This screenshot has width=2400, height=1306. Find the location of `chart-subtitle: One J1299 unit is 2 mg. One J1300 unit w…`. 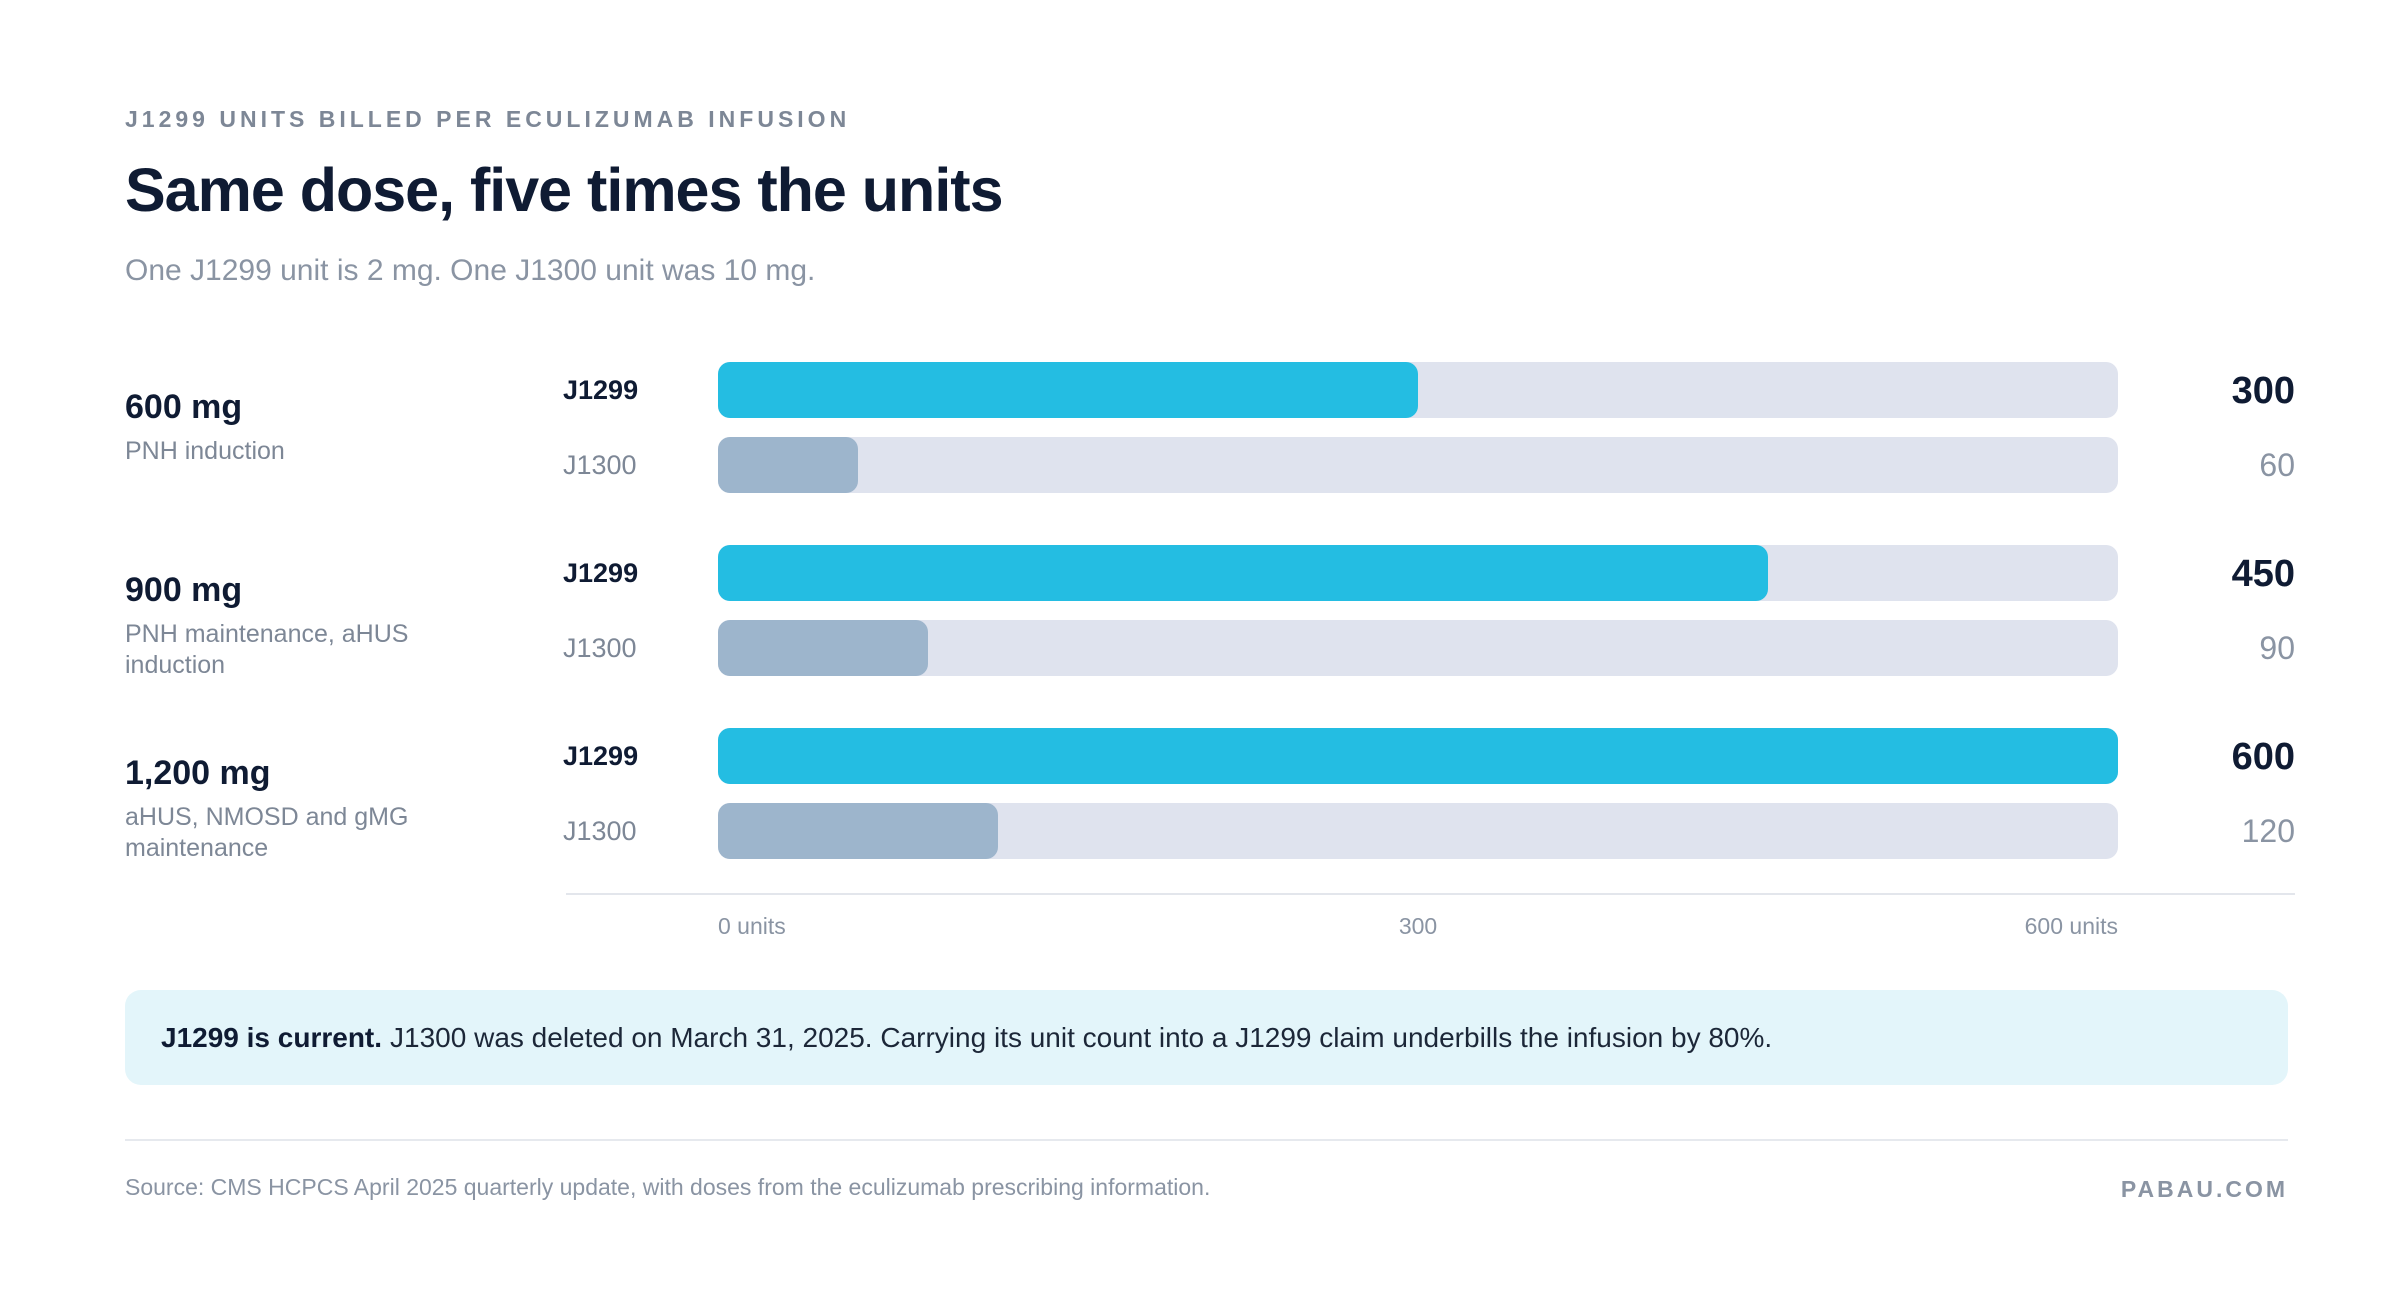

chart-subtitle: One J1299 unit is 2 mg. One J1300 unit w… is located at coordinates (470, 270).